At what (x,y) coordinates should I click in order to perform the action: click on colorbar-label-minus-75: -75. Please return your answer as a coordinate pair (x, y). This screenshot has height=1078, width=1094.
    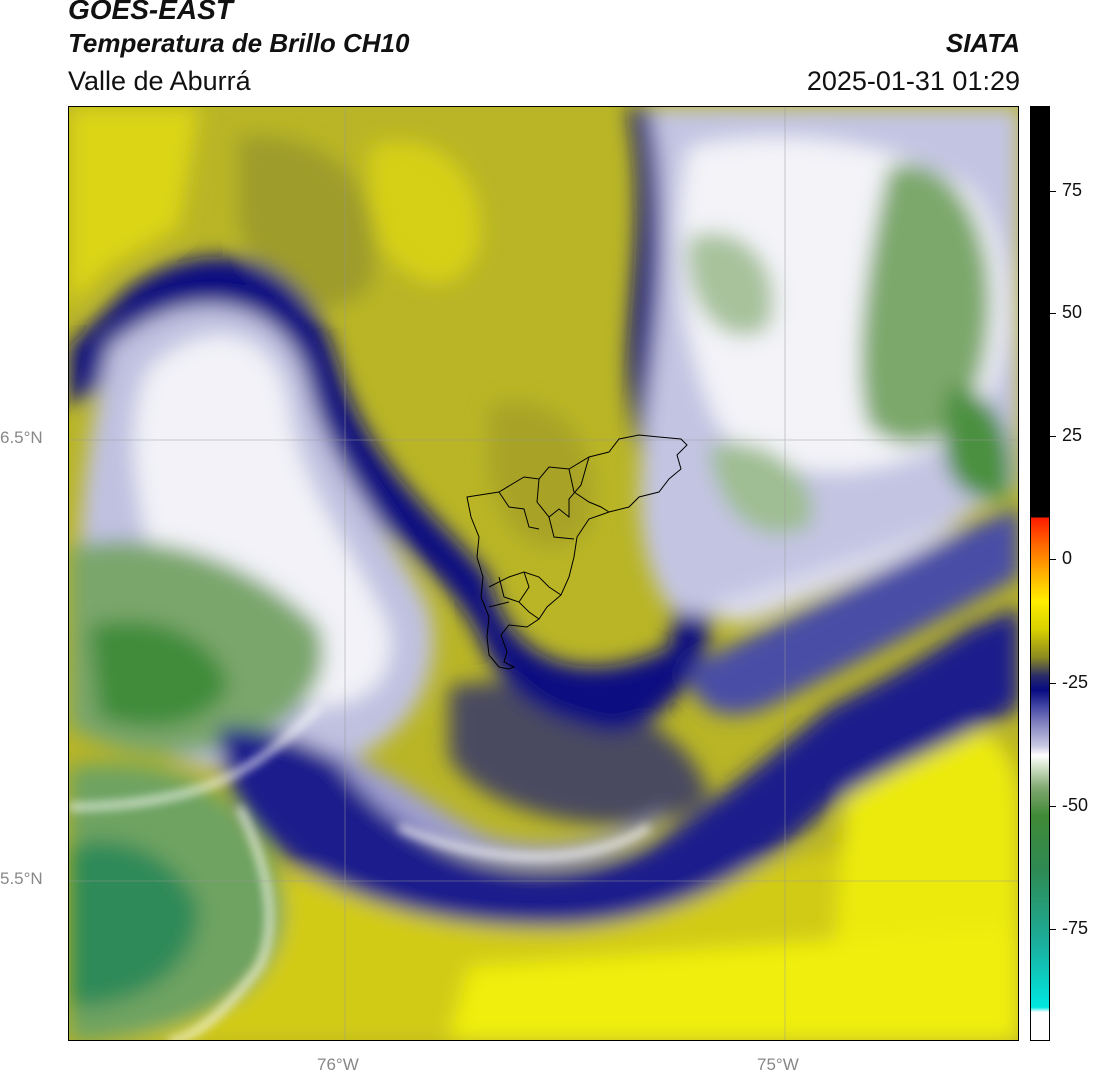
    Looking at the image, I should click on (1075, 928).